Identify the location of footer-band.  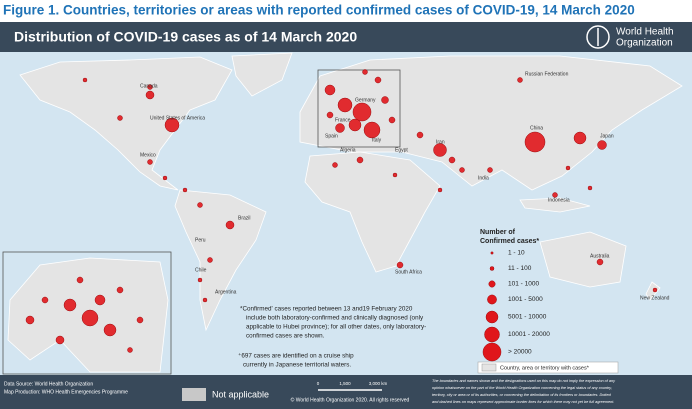
(346, 392).